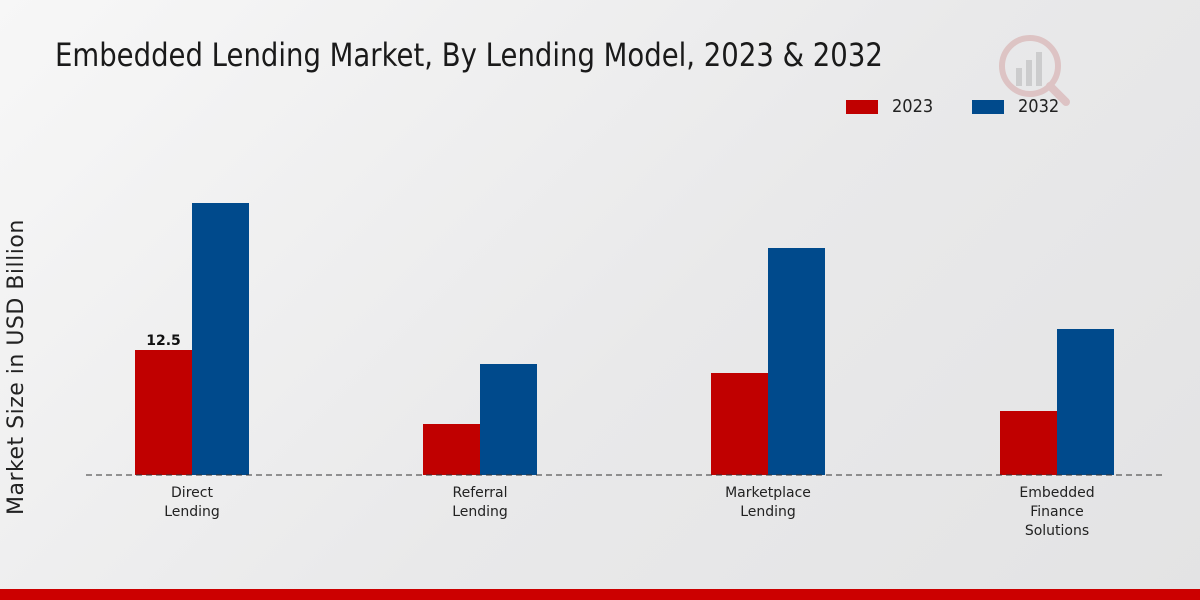 The image size is (1200, 600). What do you see at coordinates (768, 493) in the screenshot?
I see `x-tick-label-2-0: Marketplace` at bounding box center [768, 493].